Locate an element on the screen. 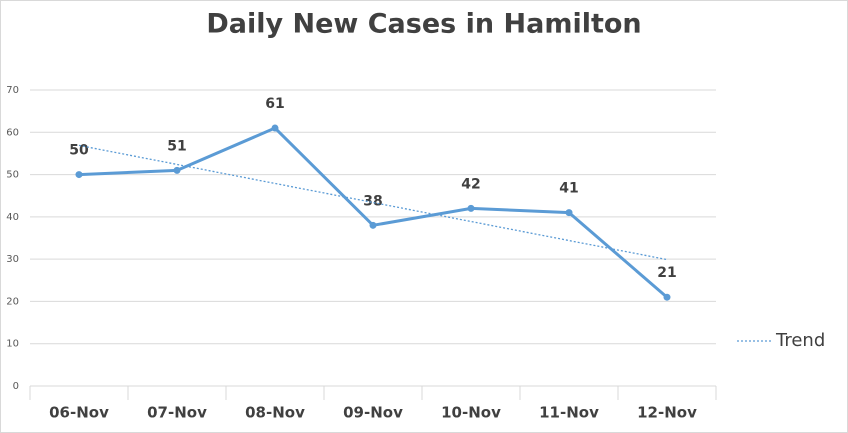  chart-title: Daily New Cases in Hamilton is located at coordinates (423, 24).